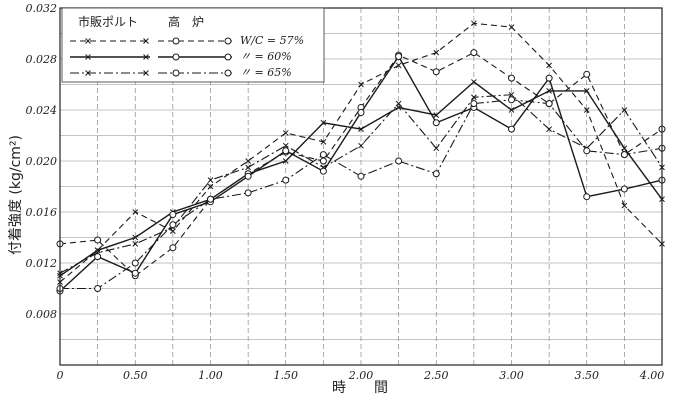 Image resolution: width=674 pixels, height=400 pixels. I want to click on y-tick-label: 0.032, so click(42, 8).